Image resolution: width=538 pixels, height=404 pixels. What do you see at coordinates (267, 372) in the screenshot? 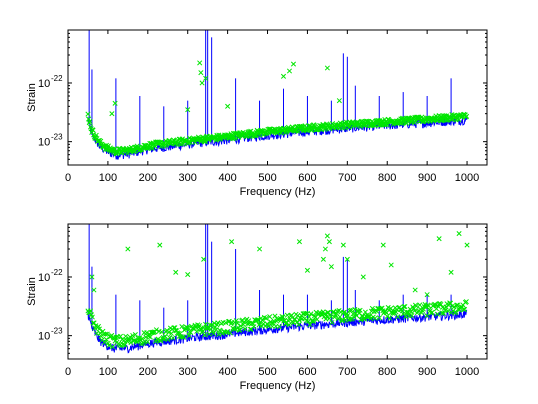
I see `x-tick-label: 500` at bounding box center [267, 372].